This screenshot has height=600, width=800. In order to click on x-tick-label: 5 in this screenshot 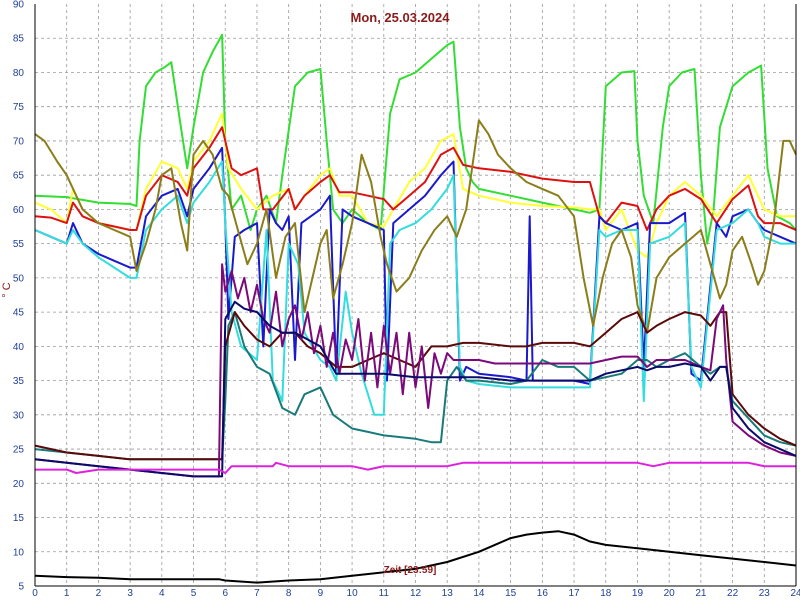, I will do `click(194, 593)`.